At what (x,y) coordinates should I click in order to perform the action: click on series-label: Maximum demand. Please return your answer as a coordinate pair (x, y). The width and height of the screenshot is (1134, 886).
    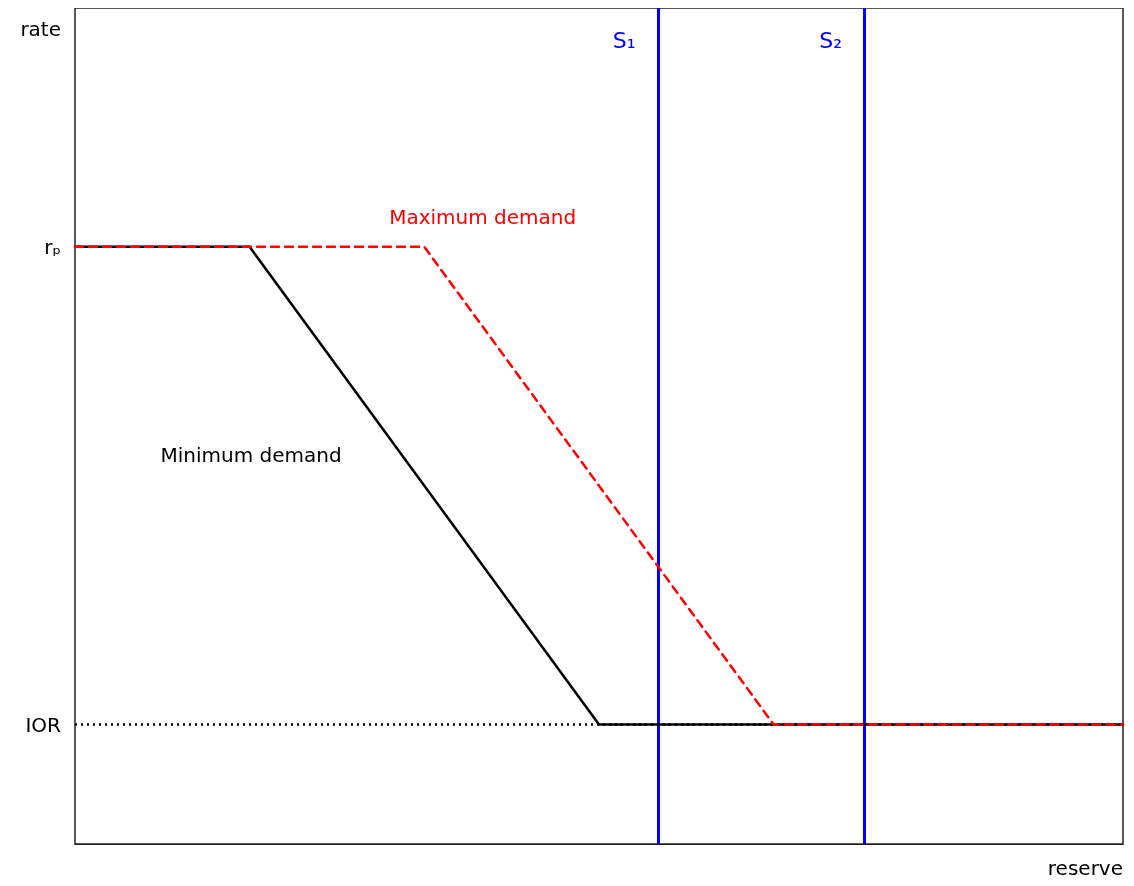
    Looking at the image, I should click on (483, 217).